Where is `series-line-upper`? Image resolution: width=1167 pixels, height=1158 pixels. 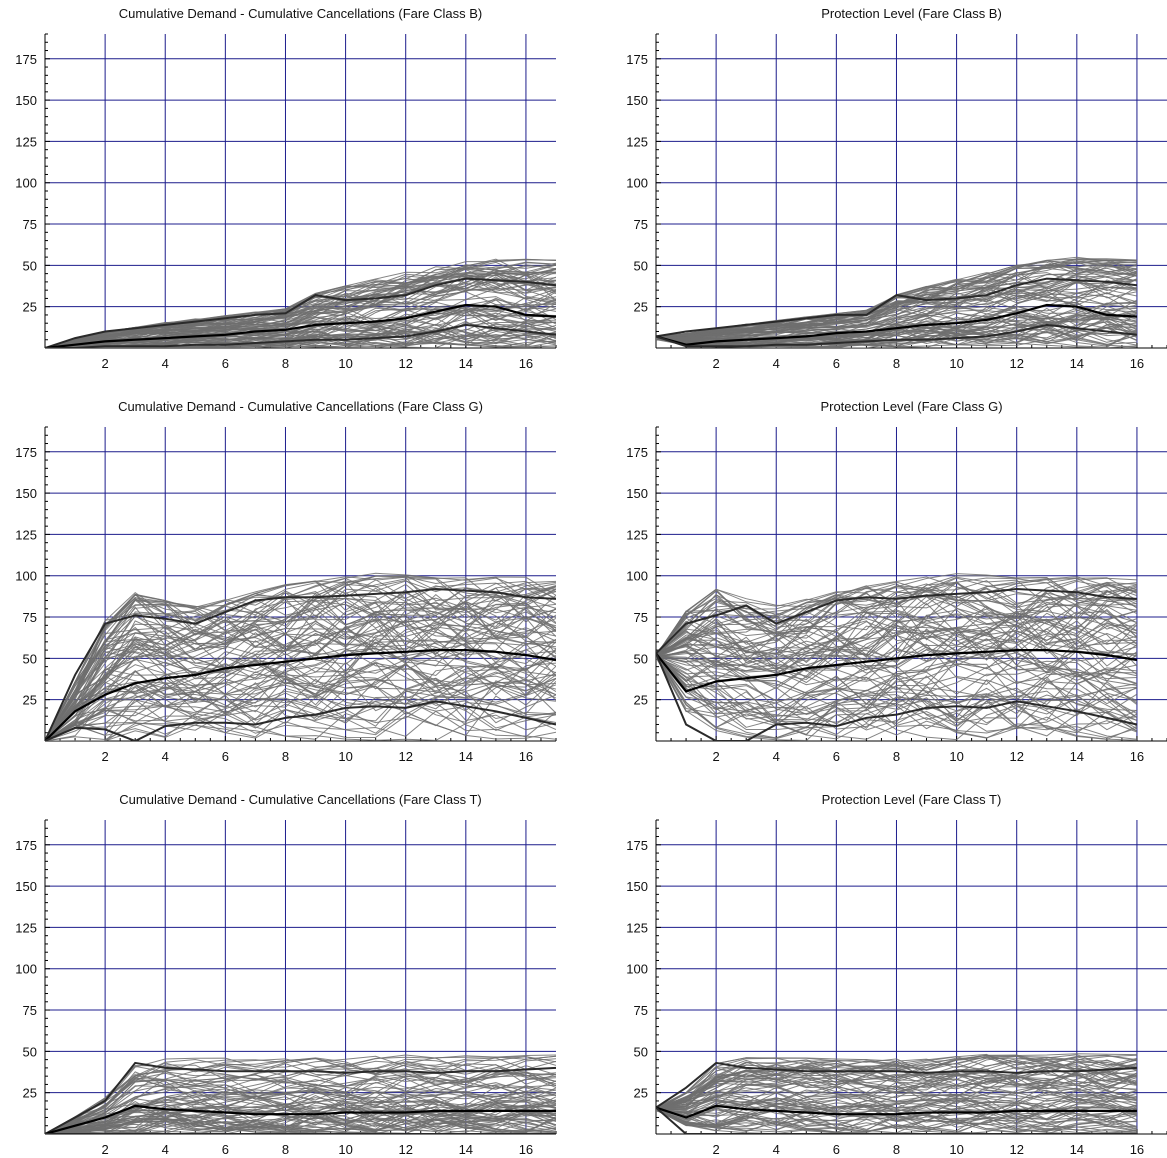
series-line-upper is located at coordinates (300, 664).